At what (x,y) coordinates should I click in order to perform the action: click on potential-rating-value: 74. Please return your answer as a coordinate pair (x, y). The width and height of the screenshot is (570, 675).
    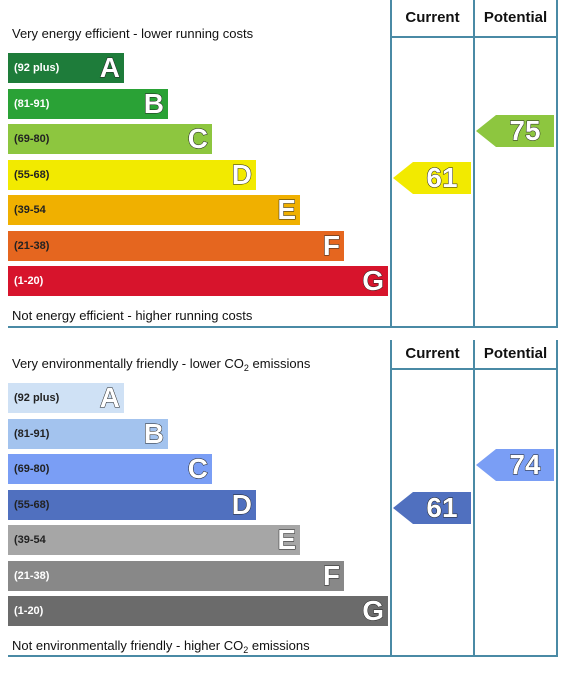
    Looking at the image, I should click on (525, 465).